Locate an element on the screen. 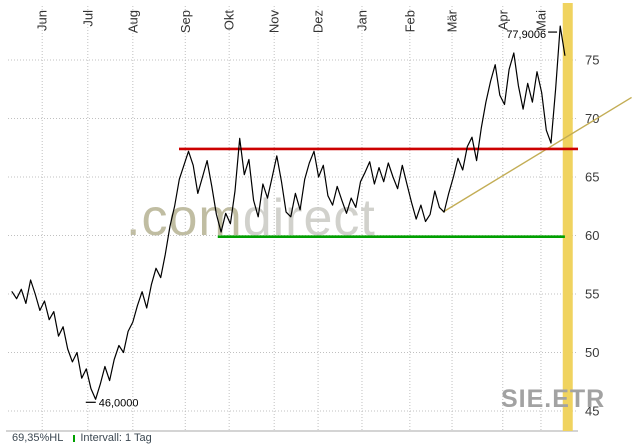 This screenshot has height=444, width=633. month-label: Apr is located at coordinates (502, 19).